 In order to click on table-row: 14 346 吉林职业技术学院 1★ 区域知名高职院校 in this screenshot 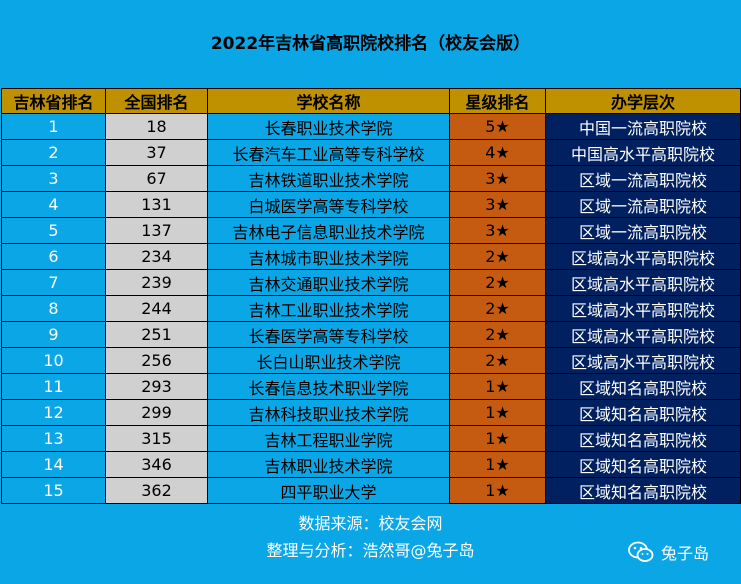, I will do `click(371, 464)`.